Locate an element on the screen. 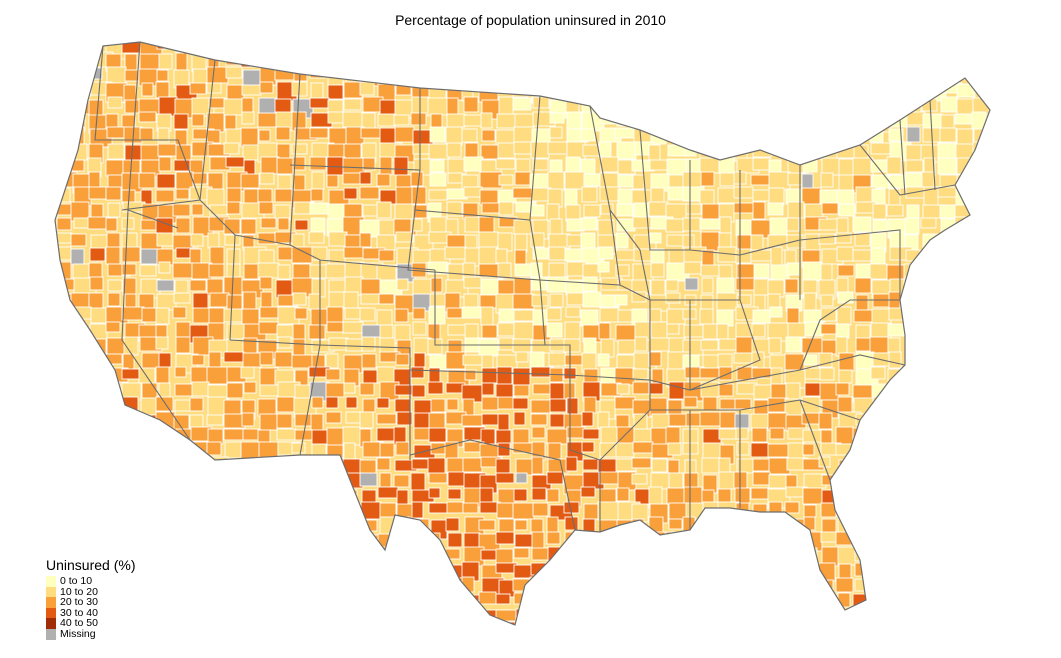 The width and height of the screenshot is (1061, 658). legend-swatch is located at coordinates (51, 602).